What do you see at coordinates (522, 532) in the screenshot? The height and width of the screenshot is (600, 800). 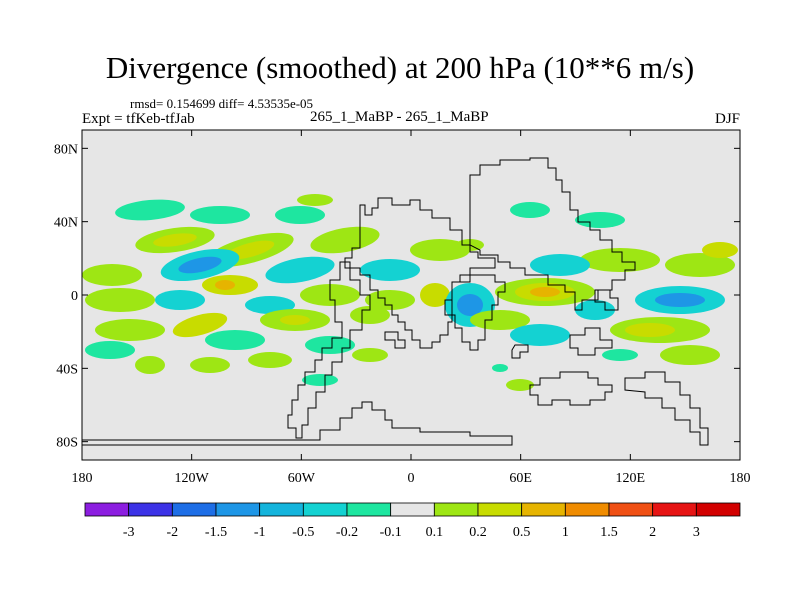 I see `colorbar-label: 0.5` at bounding box center [522, 532].